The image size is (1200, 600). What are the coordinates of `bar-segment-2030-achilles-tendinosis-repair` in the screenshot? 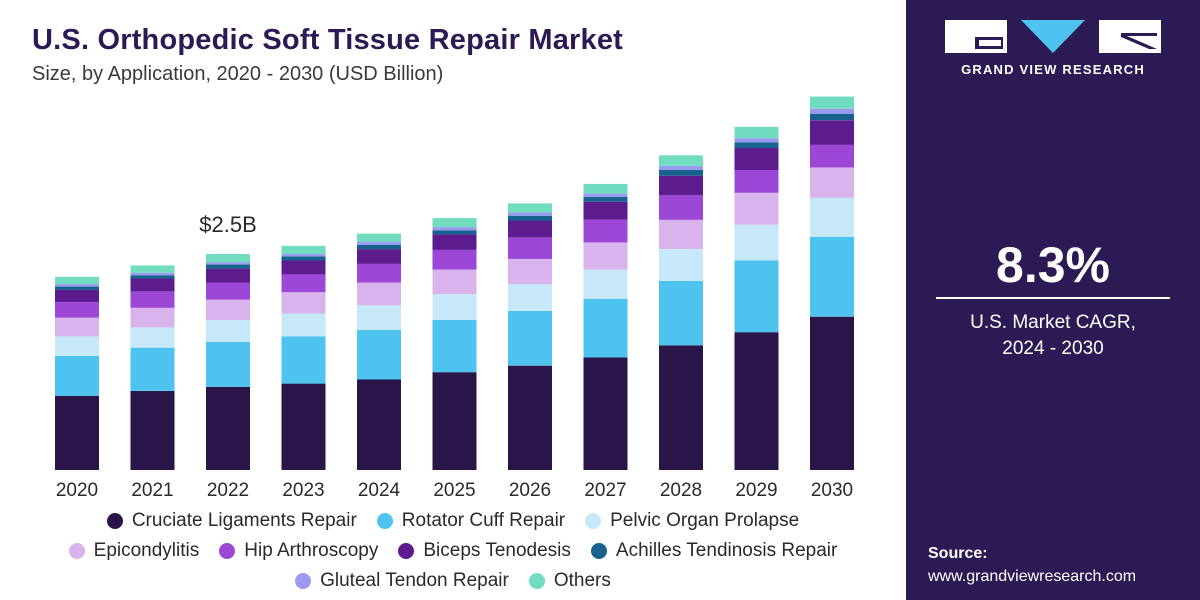 It's located at (832, 117).